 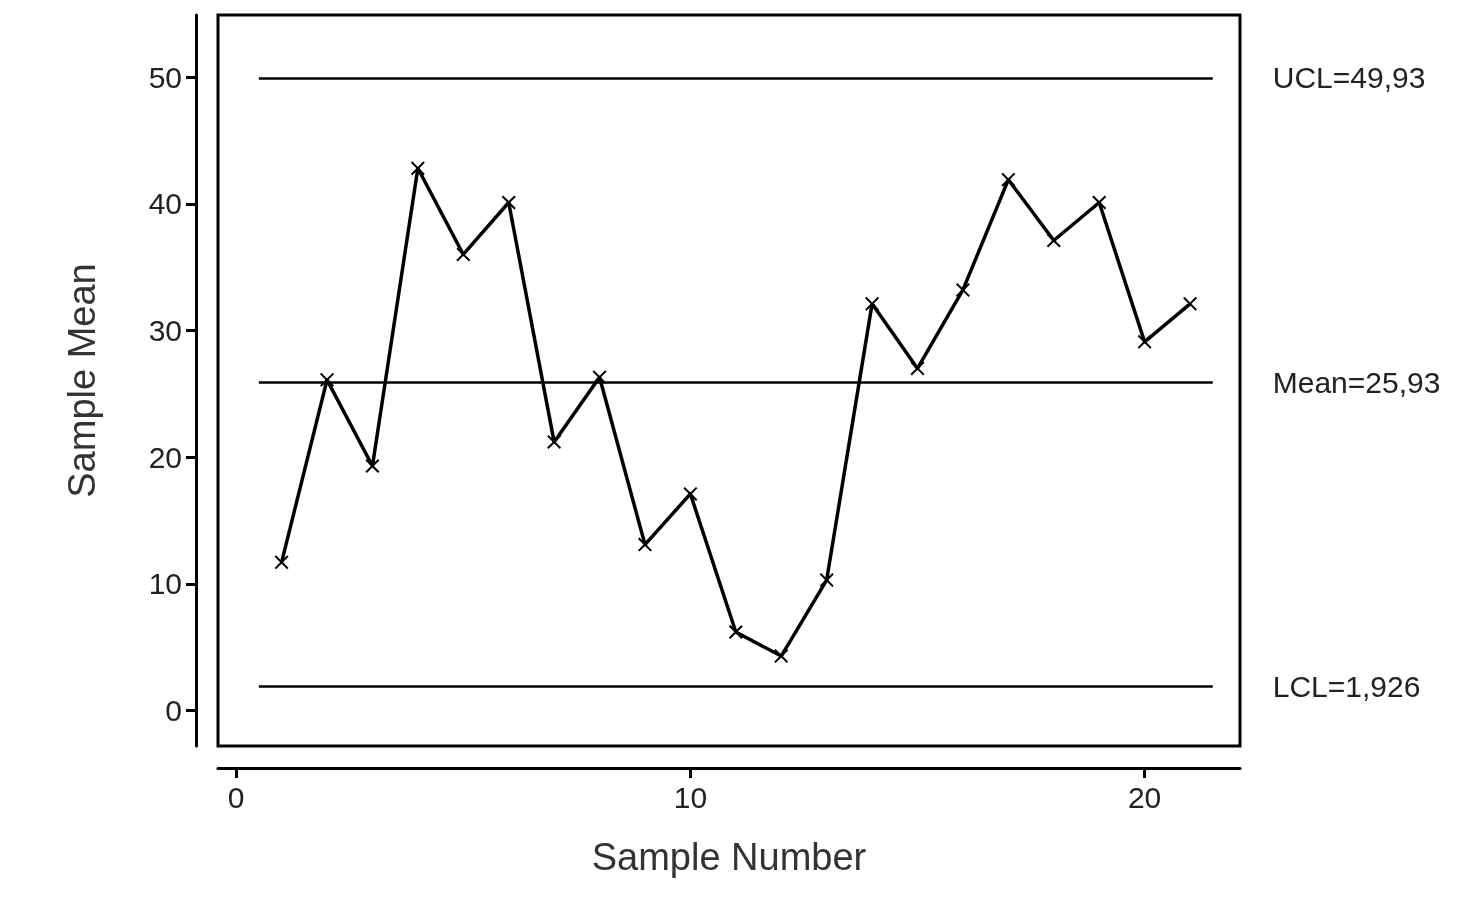 What do you see at coordinates (165, 457) in the screenshot?
I see `y-tick-label: 20` at bounding box center [165, 457].